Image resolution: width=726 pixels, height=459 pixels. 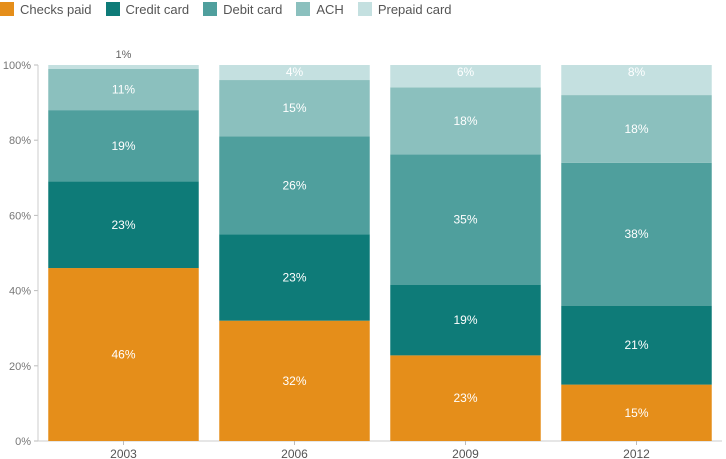 I want to click on legend-label: Prepaid card, so click(x=414, y=9).